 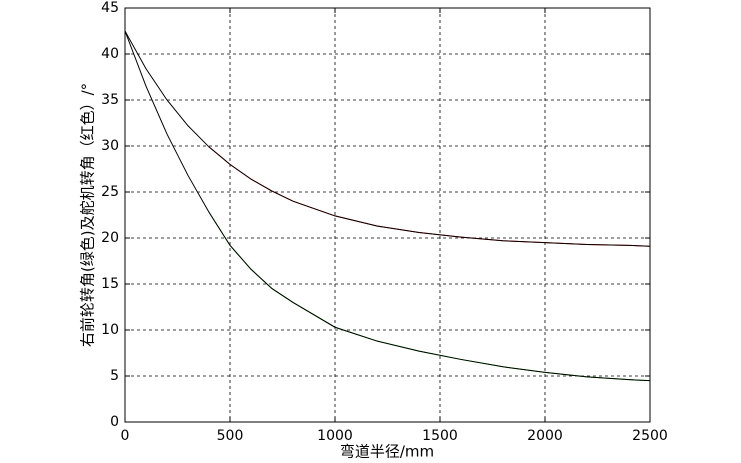 I want to click on y-tick-label: 10, so click(x=110, y=330).